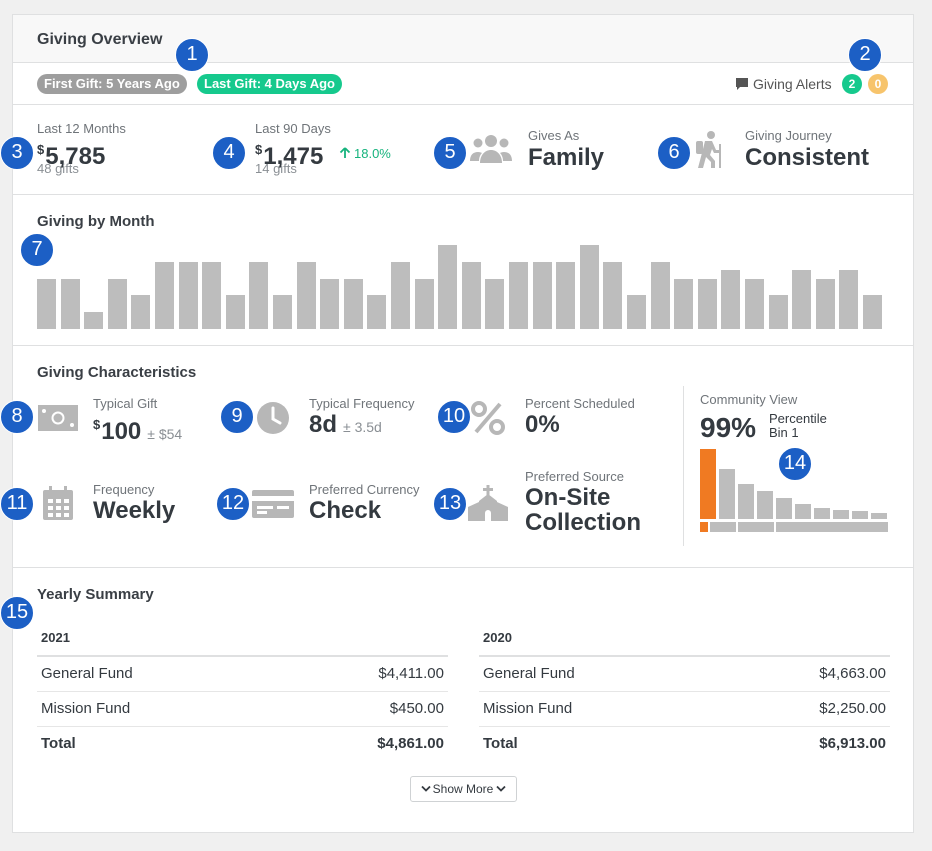  I want to click on fund-amount: $4,411.00, so click(359, 674).